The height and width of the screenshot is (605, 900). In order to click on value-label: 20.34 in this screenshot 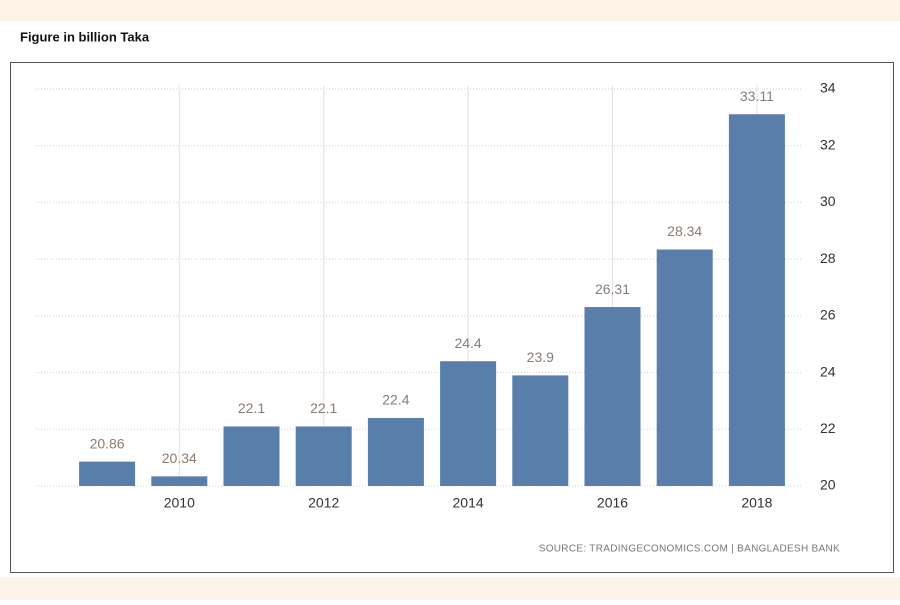, I will do `click(179, 458)`.